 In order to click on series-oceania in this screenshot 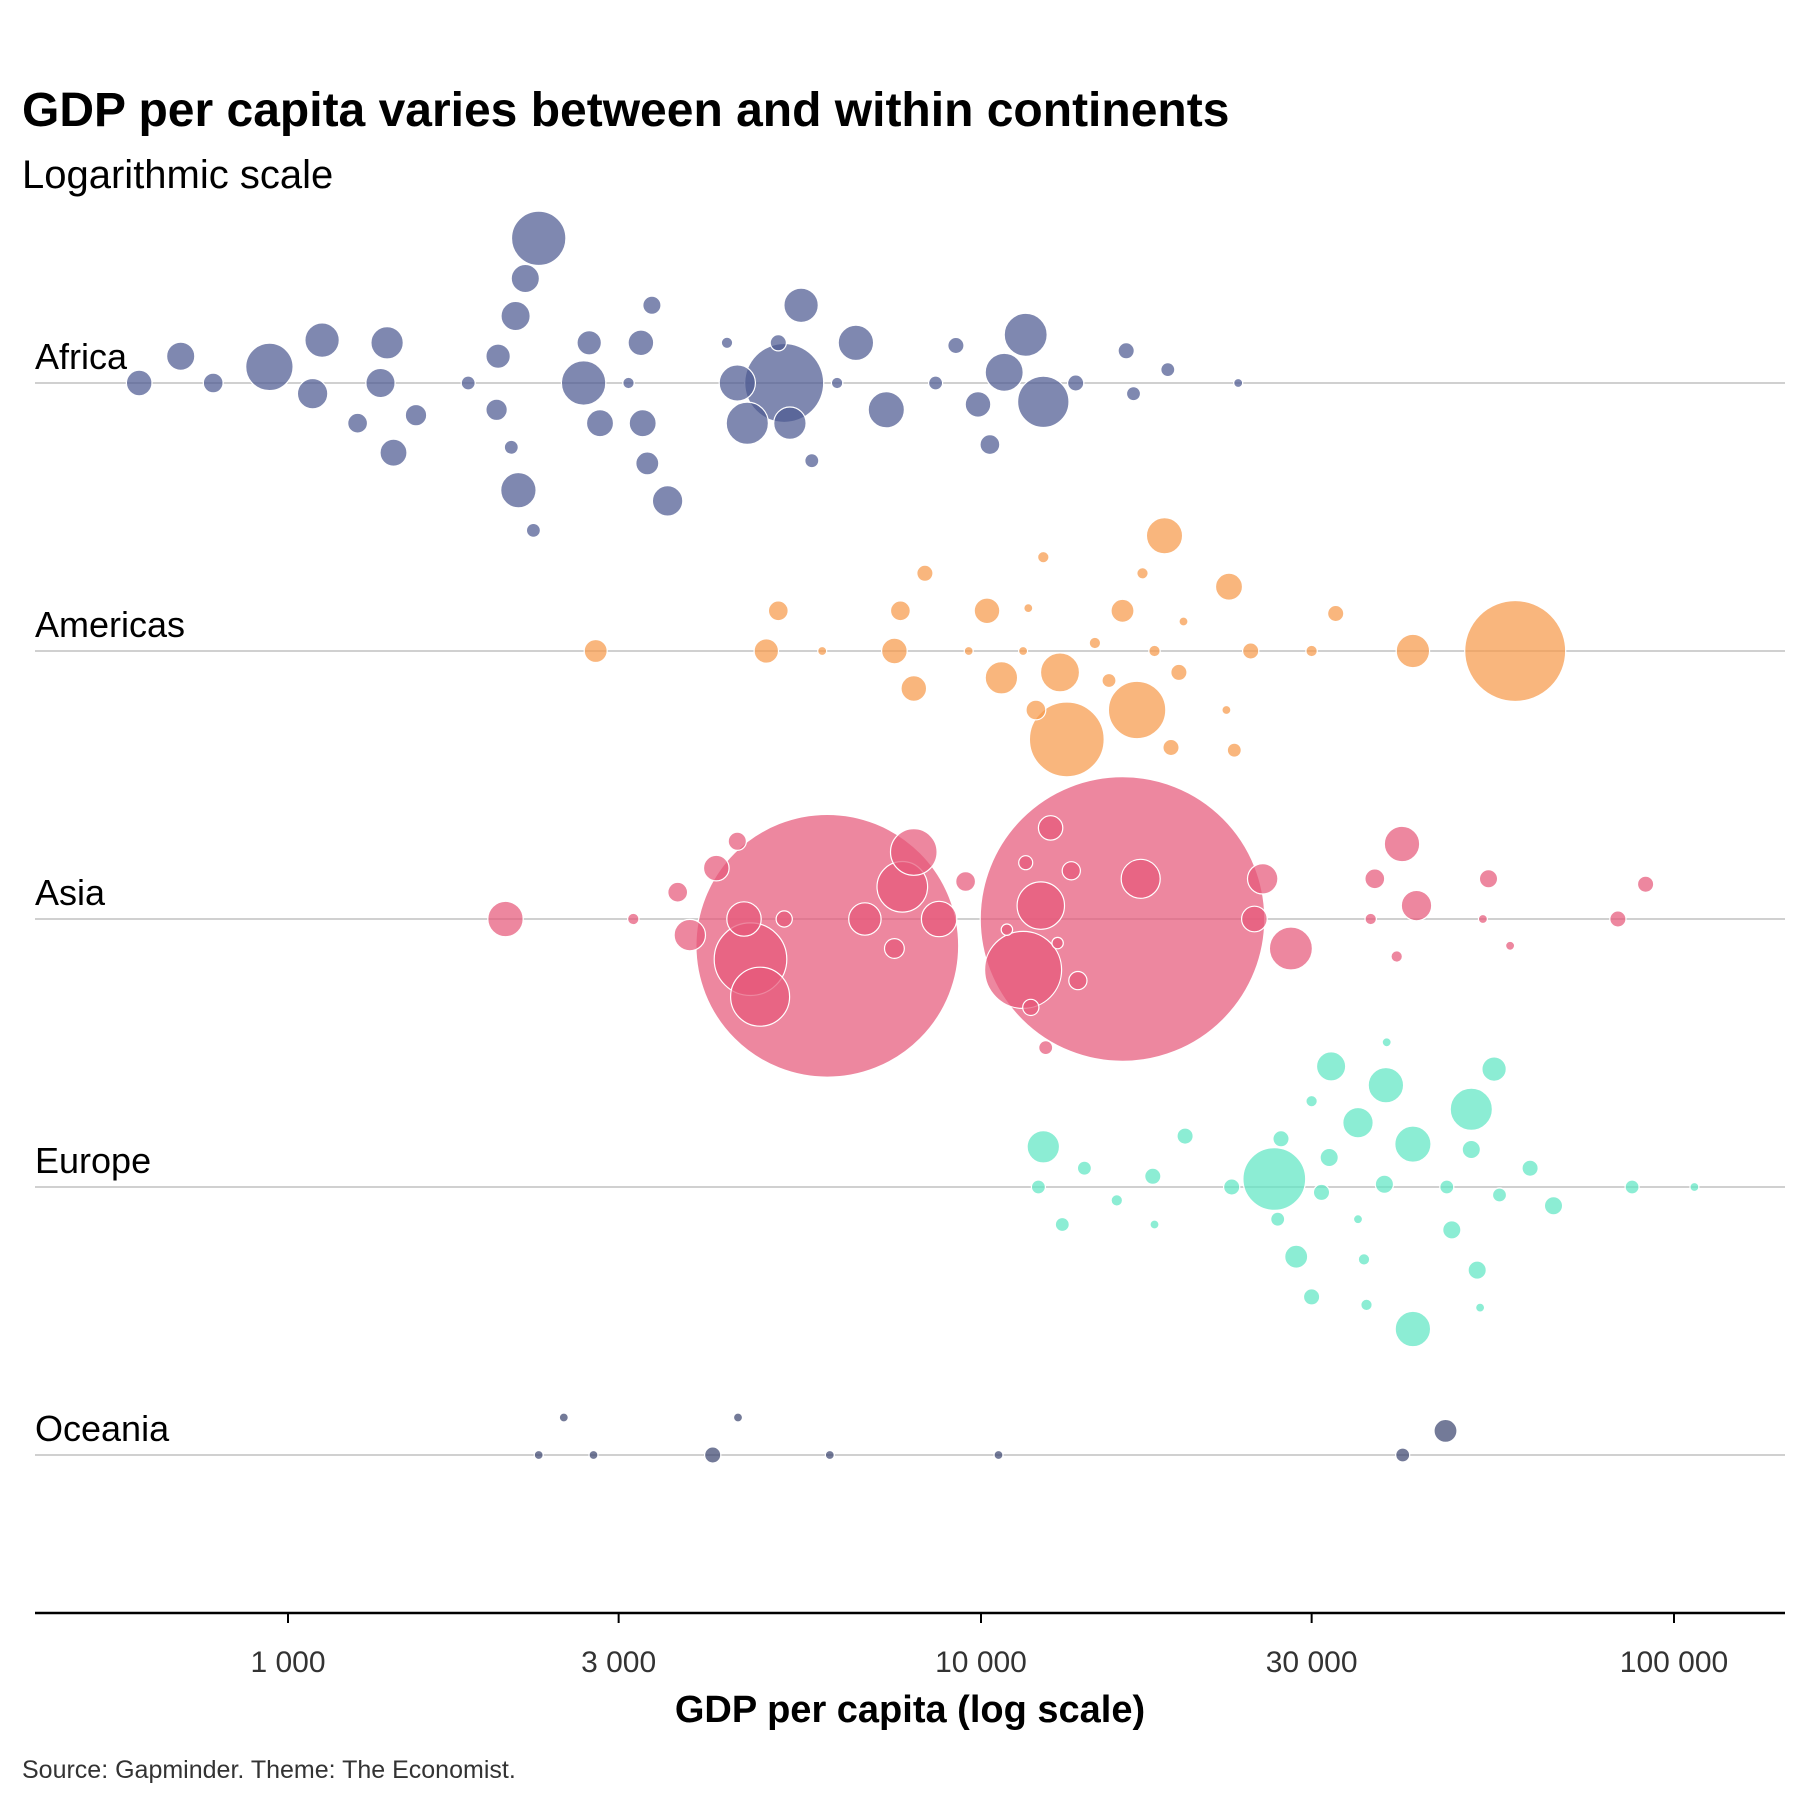, I will do `click(995, 1438)`.